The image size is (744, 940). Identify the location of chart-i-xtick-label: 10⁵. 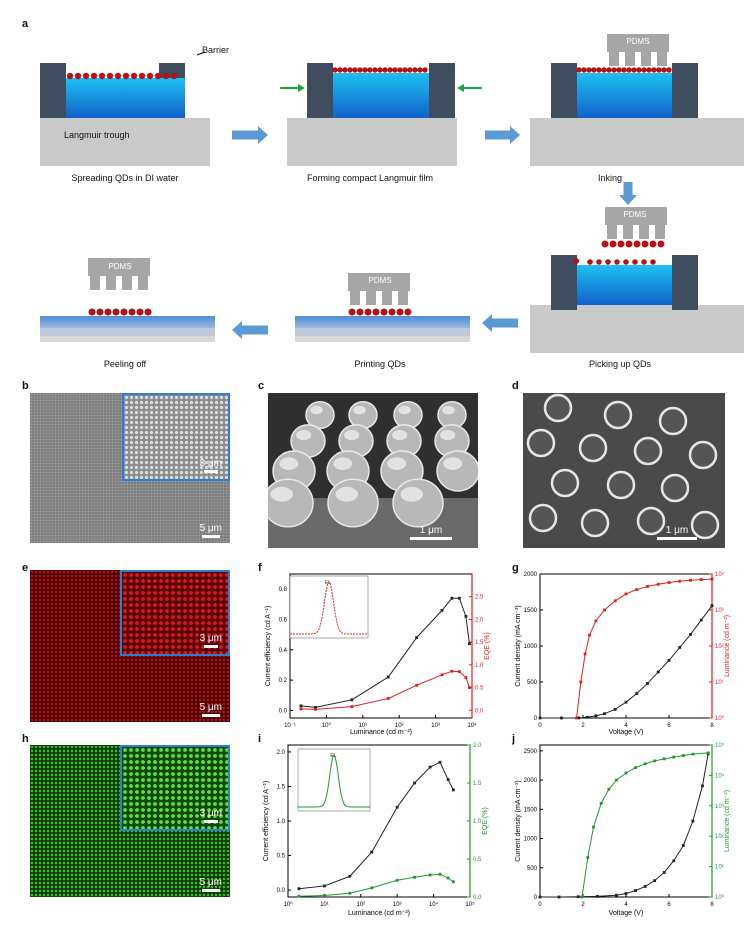
(470, 904).